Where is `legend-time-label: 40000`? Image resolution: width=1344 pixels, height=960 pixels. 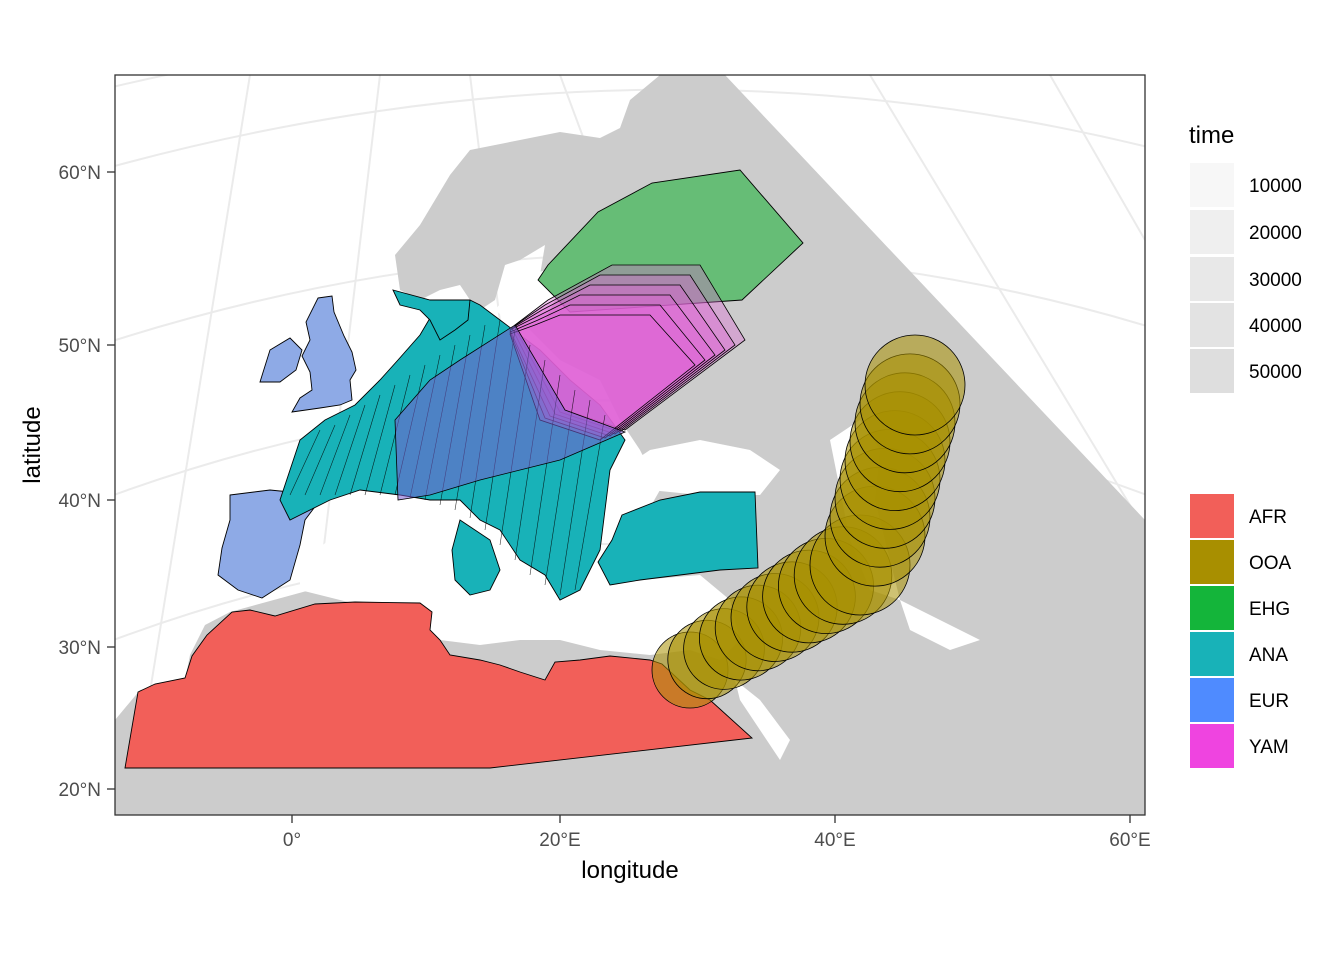 legend-time-label: 40000 is located at coordinates (1275, 326).